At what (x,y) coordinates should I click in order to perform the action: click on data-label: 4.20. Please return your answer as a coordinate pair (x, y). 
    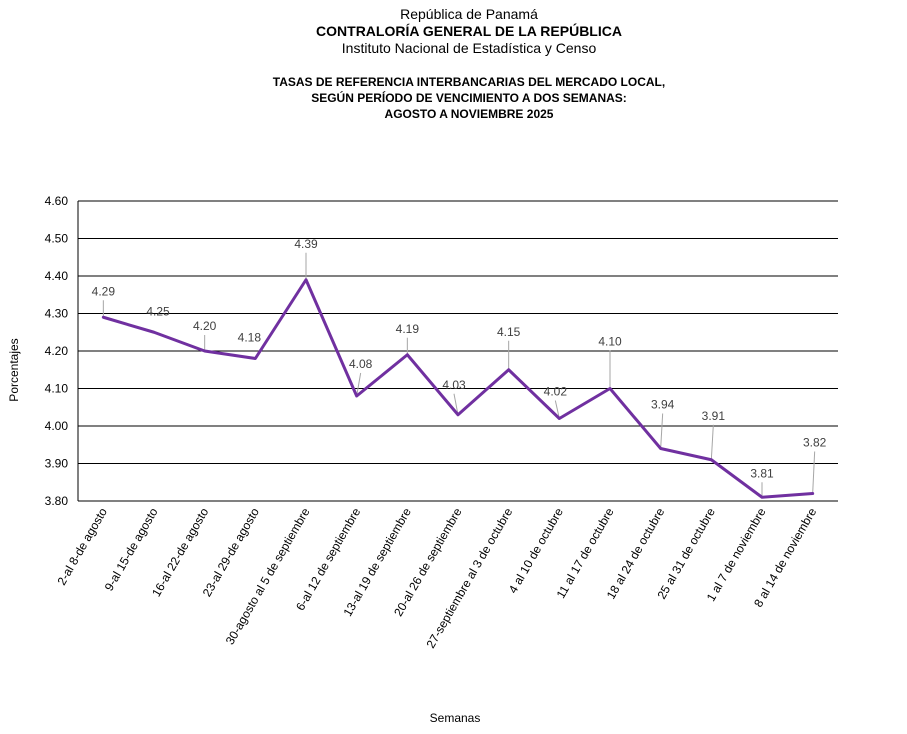
    Looking at the image, I should click on (205, 326).